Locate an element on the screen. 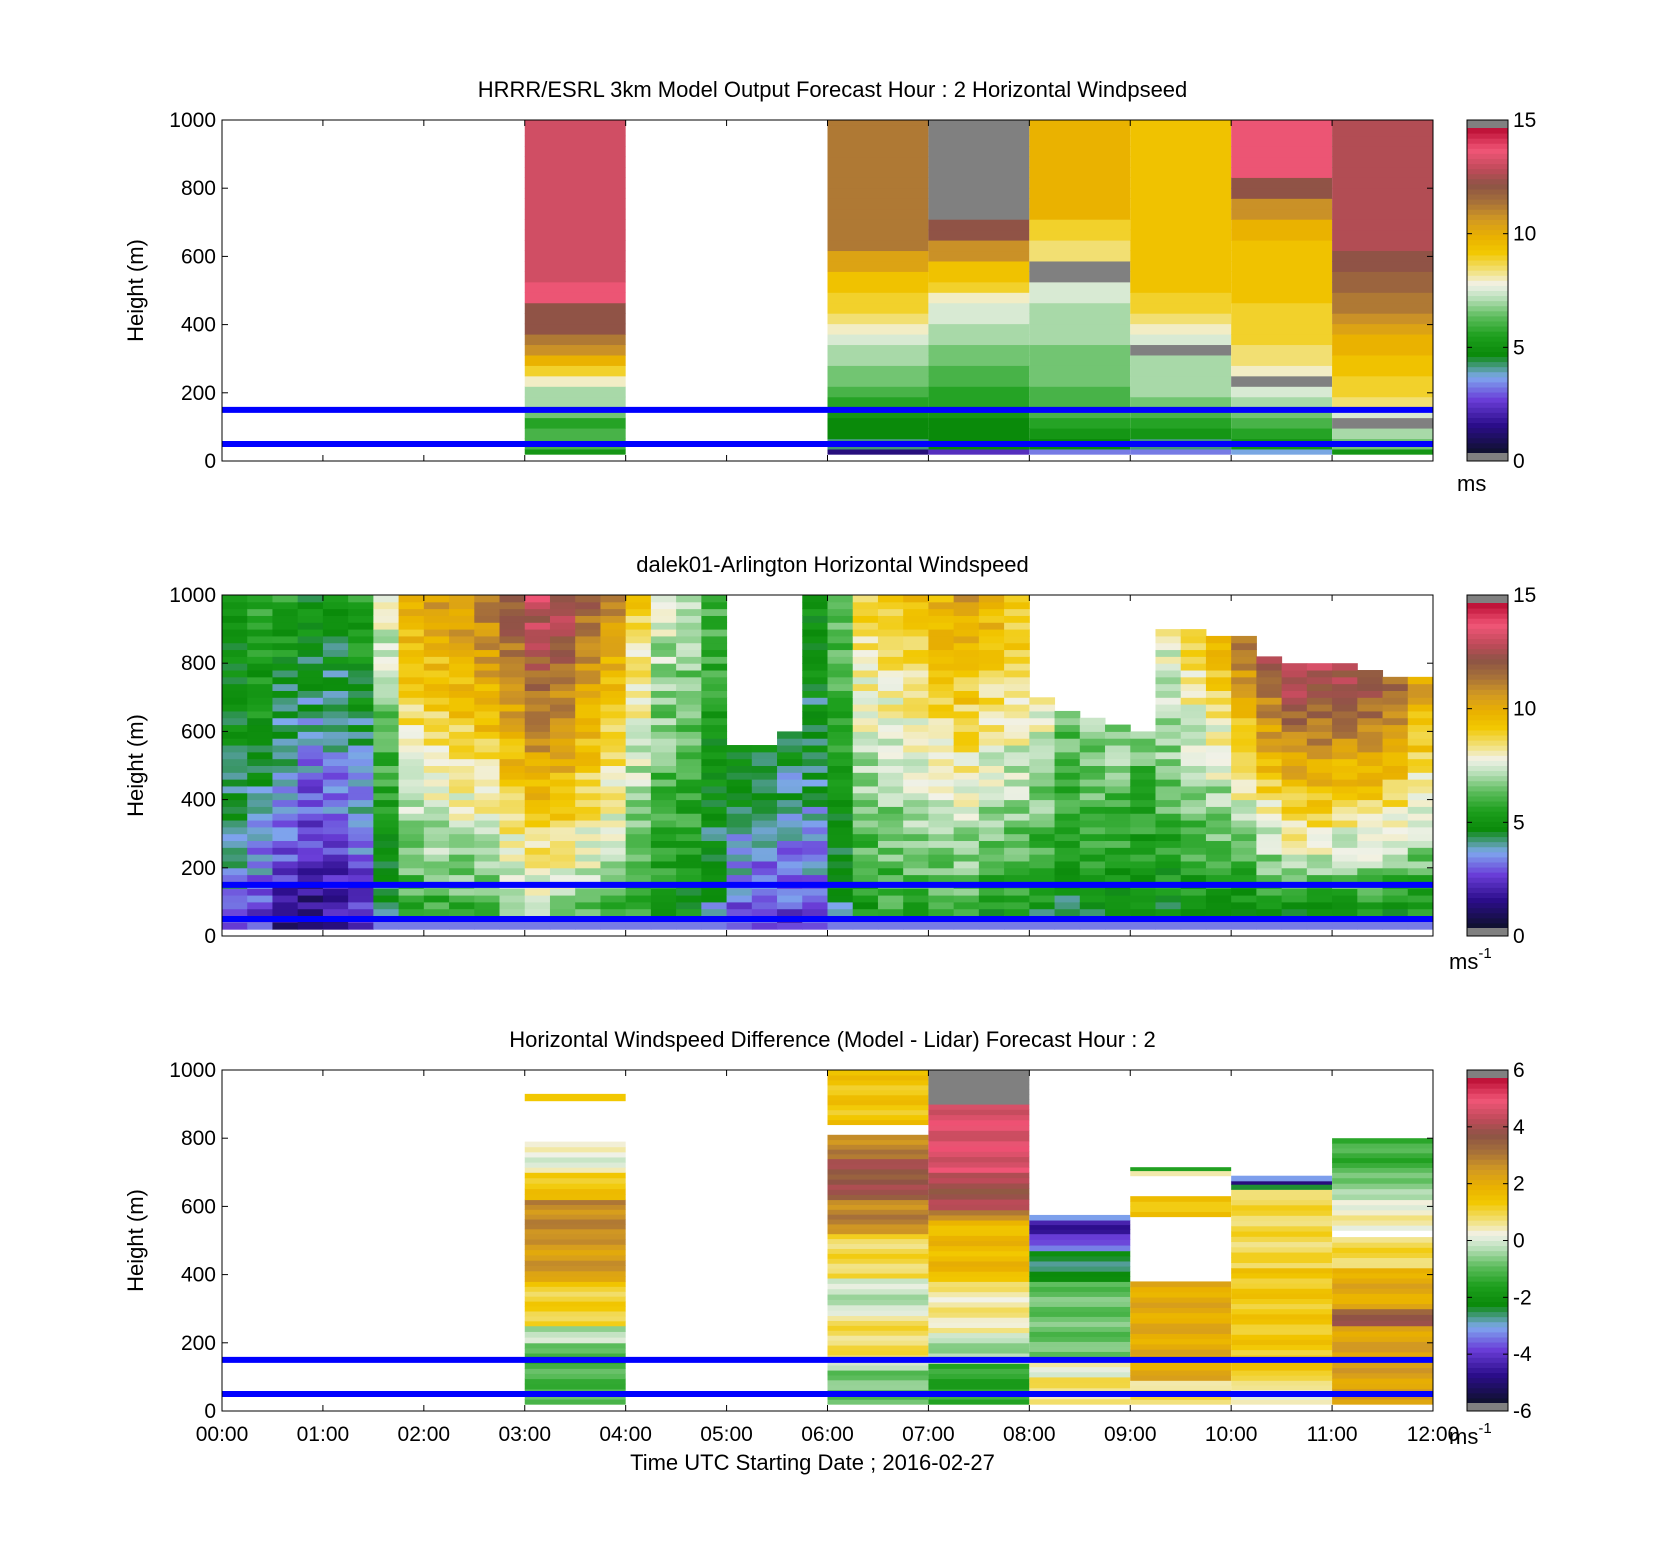 The image size is (1680, 1561). cell-c18-r48 is located at coordinates (689, 599).